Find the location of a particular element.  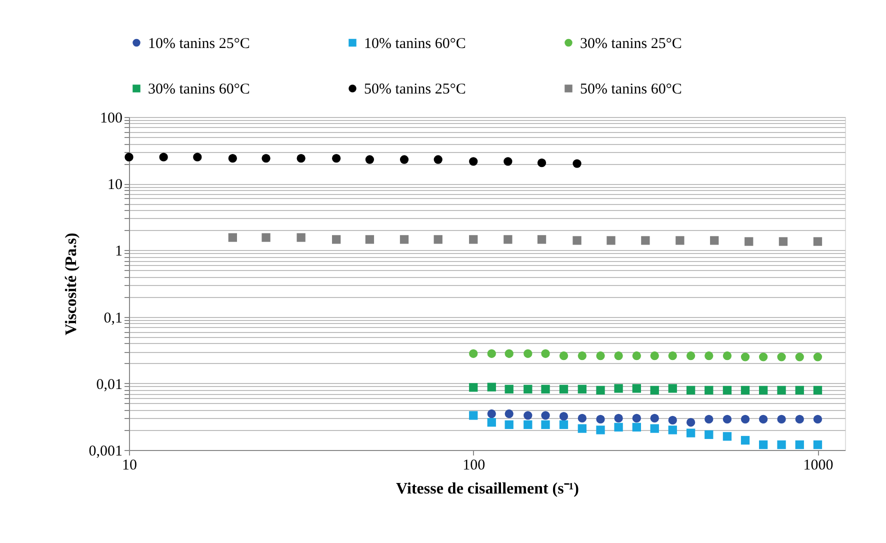

y-tick-label: 0,1 is located at coordinates (113, 318).